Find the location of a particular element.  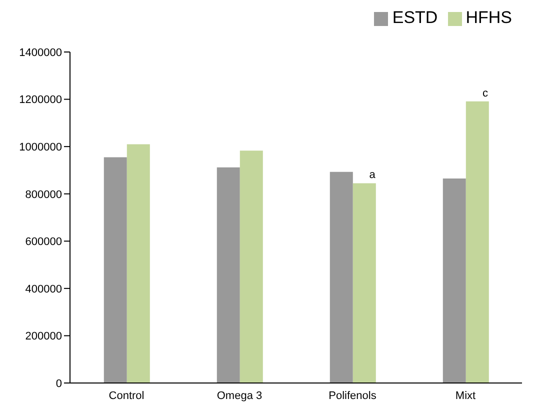

x-tick-label: Control is located at coordinates (126, 396).